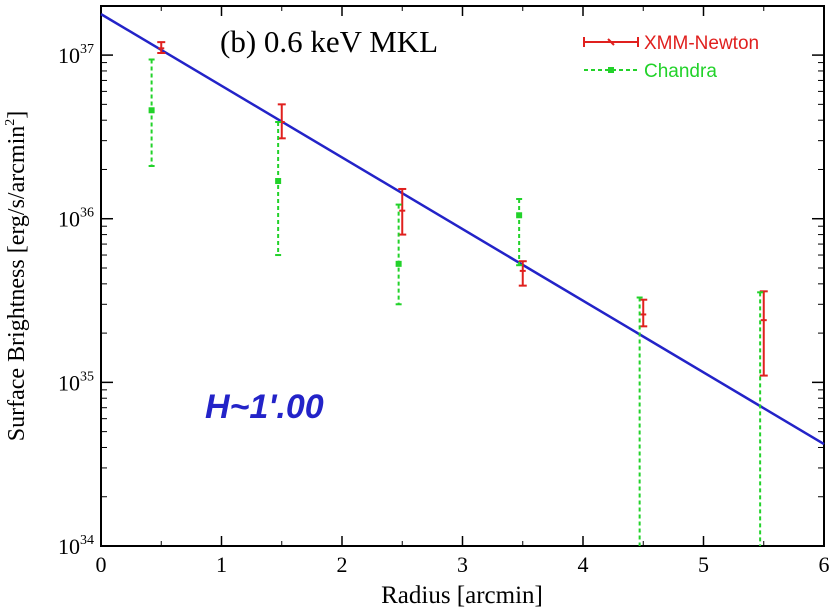  What do you see at coordinates (87, 213) in the screenshot?
I see `y-tick-exp: 36` at bounding box center [87, 213].